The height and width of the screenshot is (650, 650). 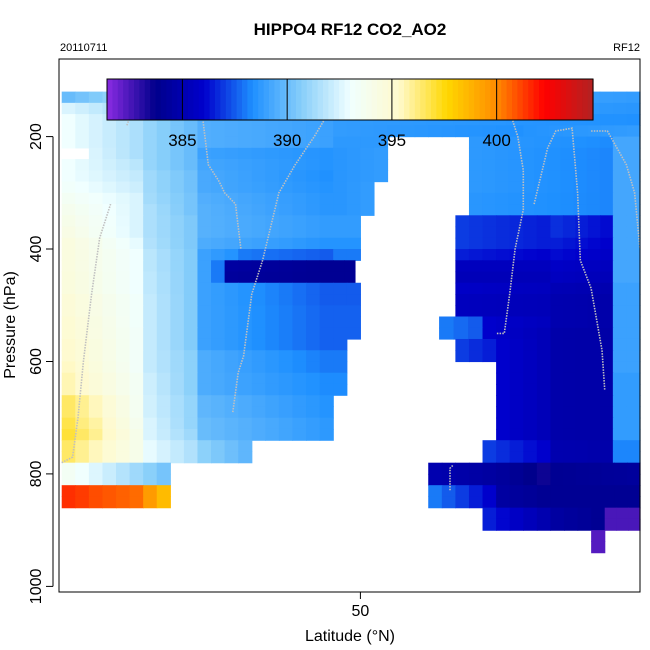 What do you see at coordinates (36, 136) in the screenshot?
I see `y-tick-label: 200` at bounding box center [36, 136].